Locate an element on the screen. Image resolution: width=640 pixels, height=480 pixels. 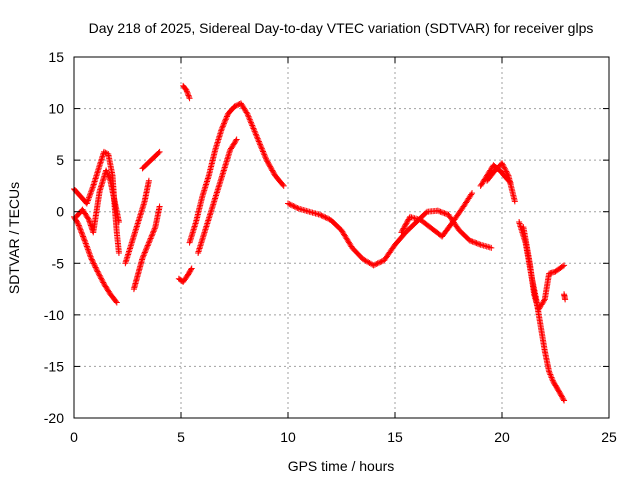
series-trace-j-rise is located at coordinates (217, 196).